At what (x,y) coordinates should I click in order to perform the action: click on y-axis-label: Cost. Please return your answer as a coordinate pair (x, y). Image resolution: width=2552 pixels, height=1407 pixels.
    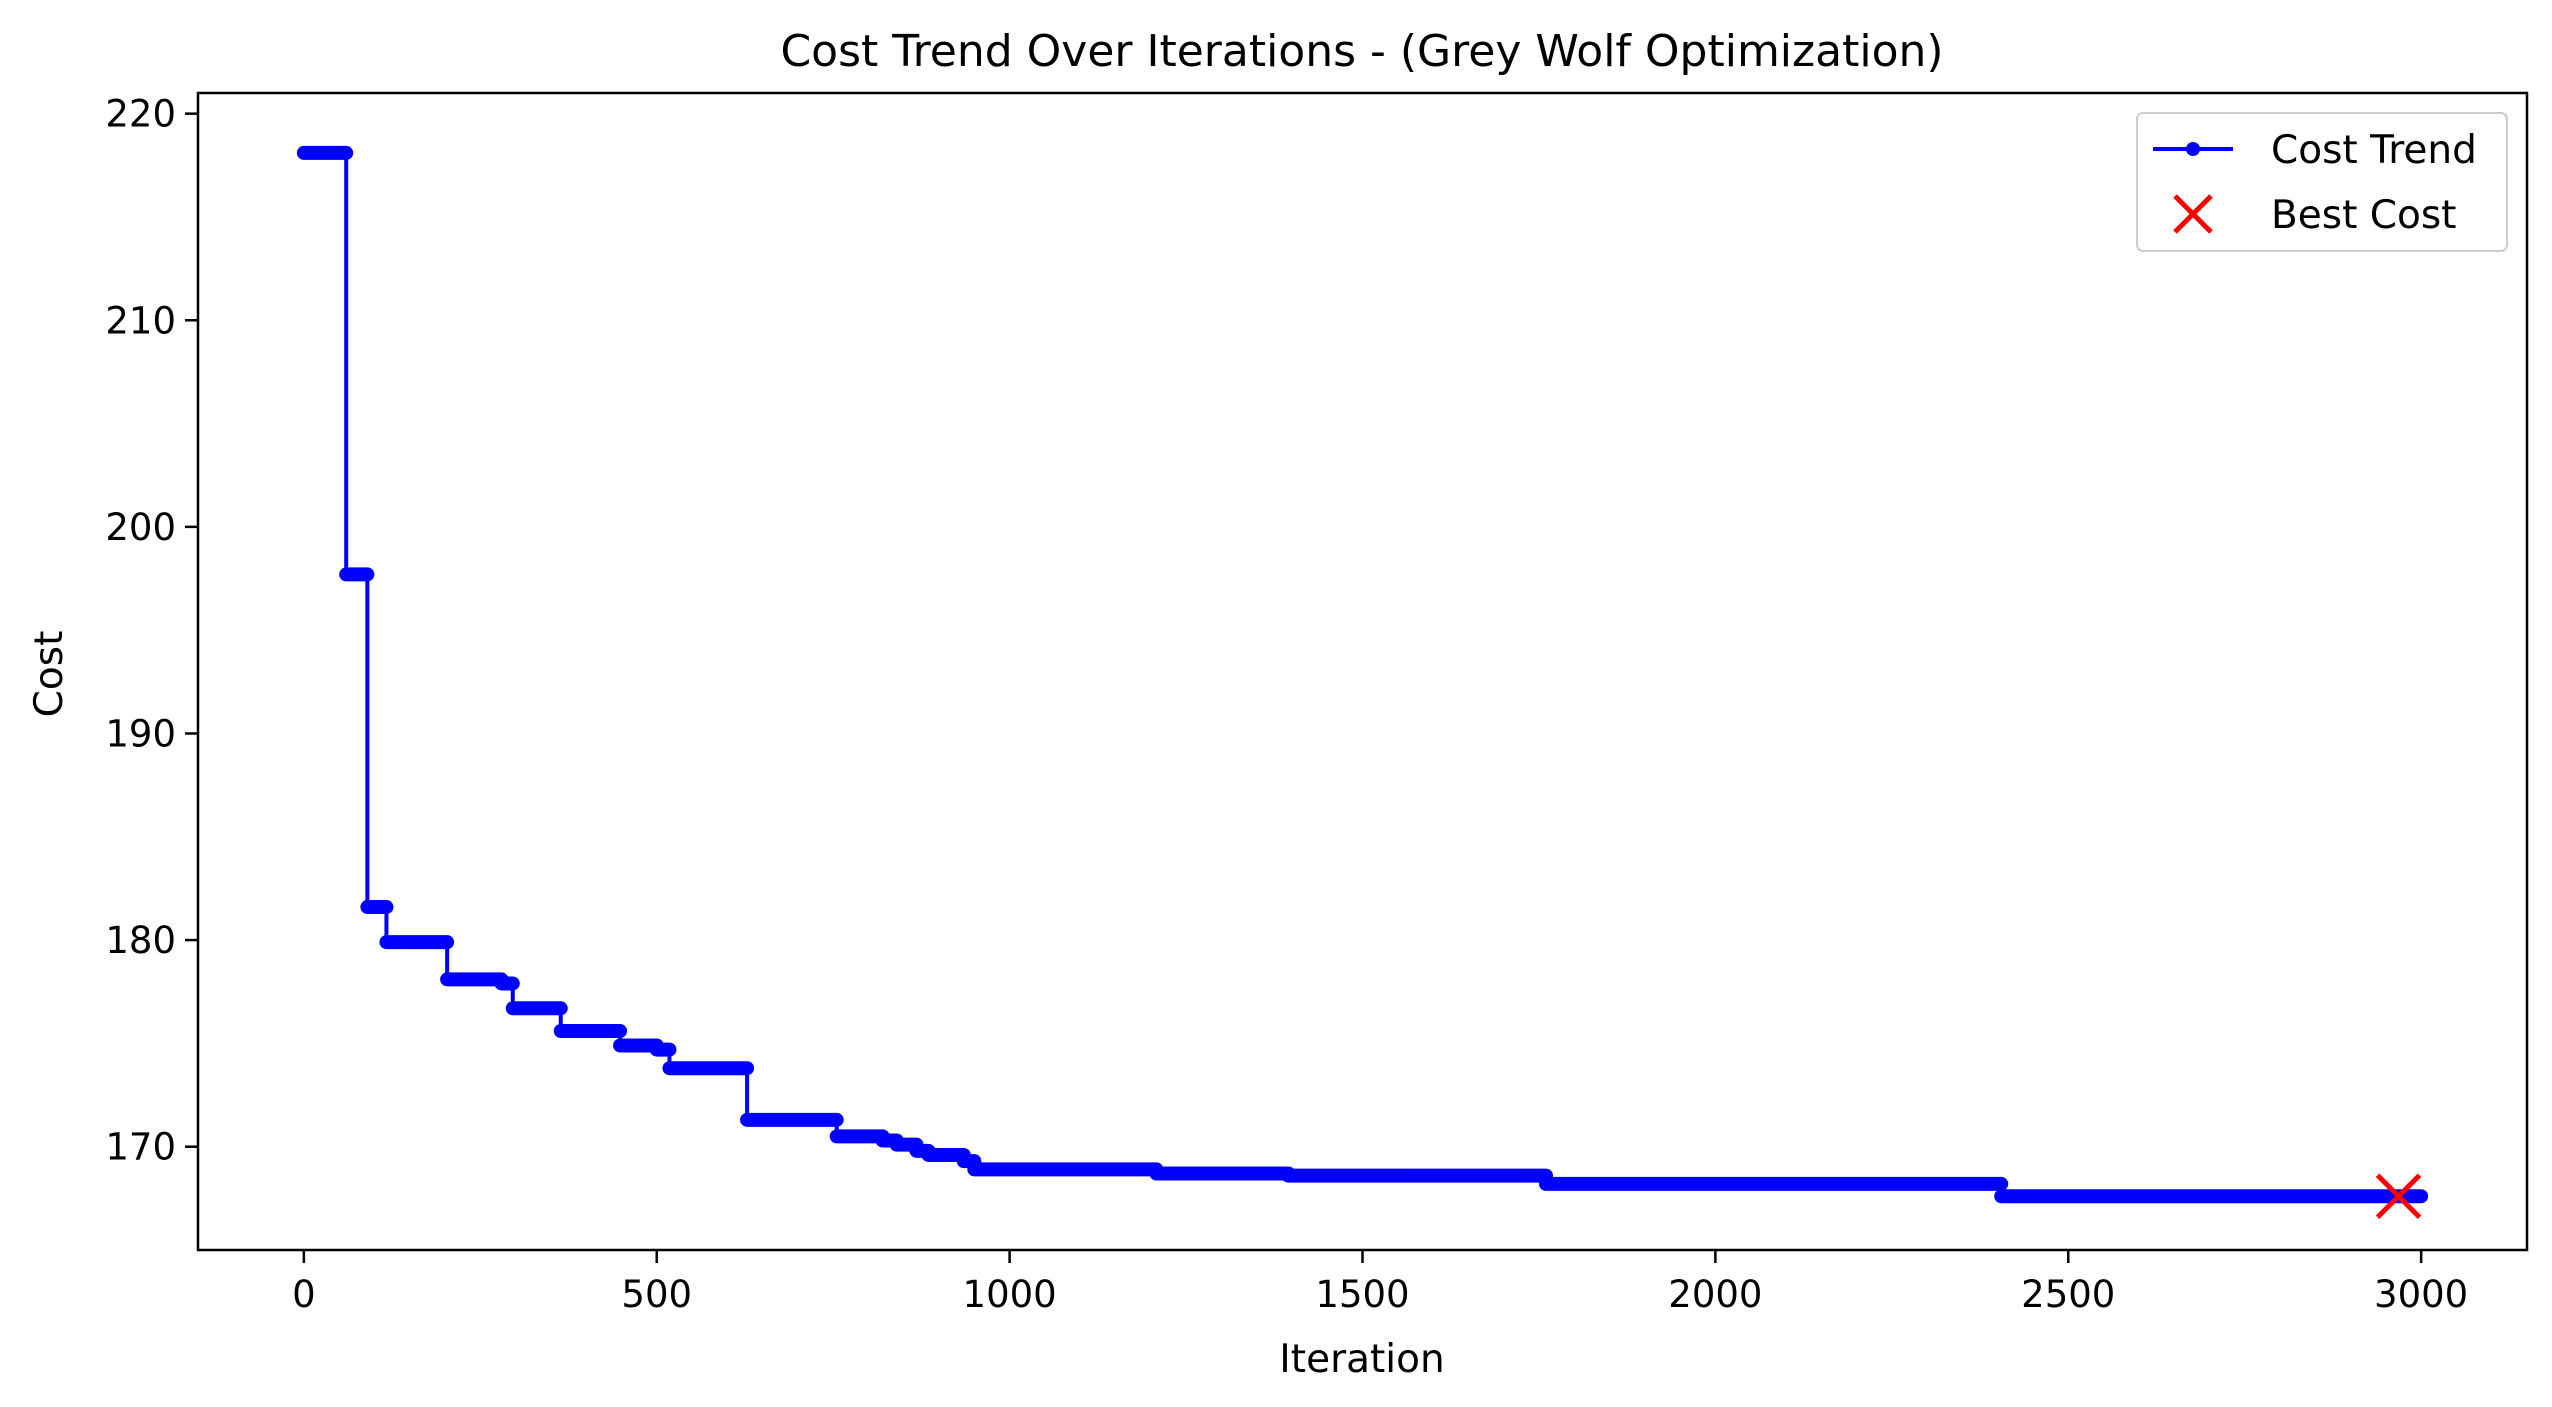
    Looking at the image, I should click on (49, 674).